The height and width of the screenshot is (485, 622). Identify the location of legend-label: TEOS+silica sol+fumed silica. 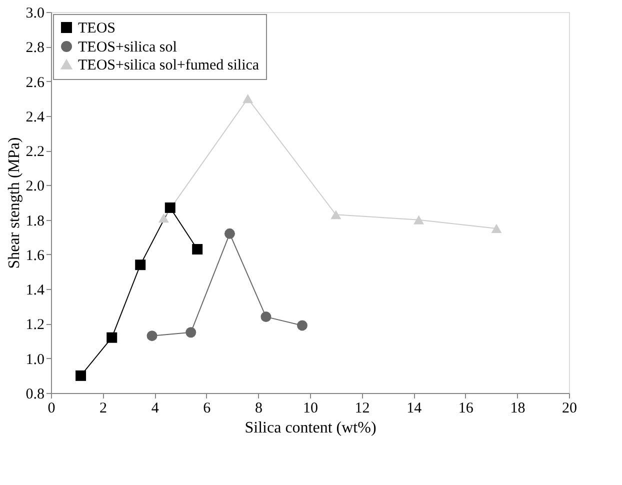
(169, 66).